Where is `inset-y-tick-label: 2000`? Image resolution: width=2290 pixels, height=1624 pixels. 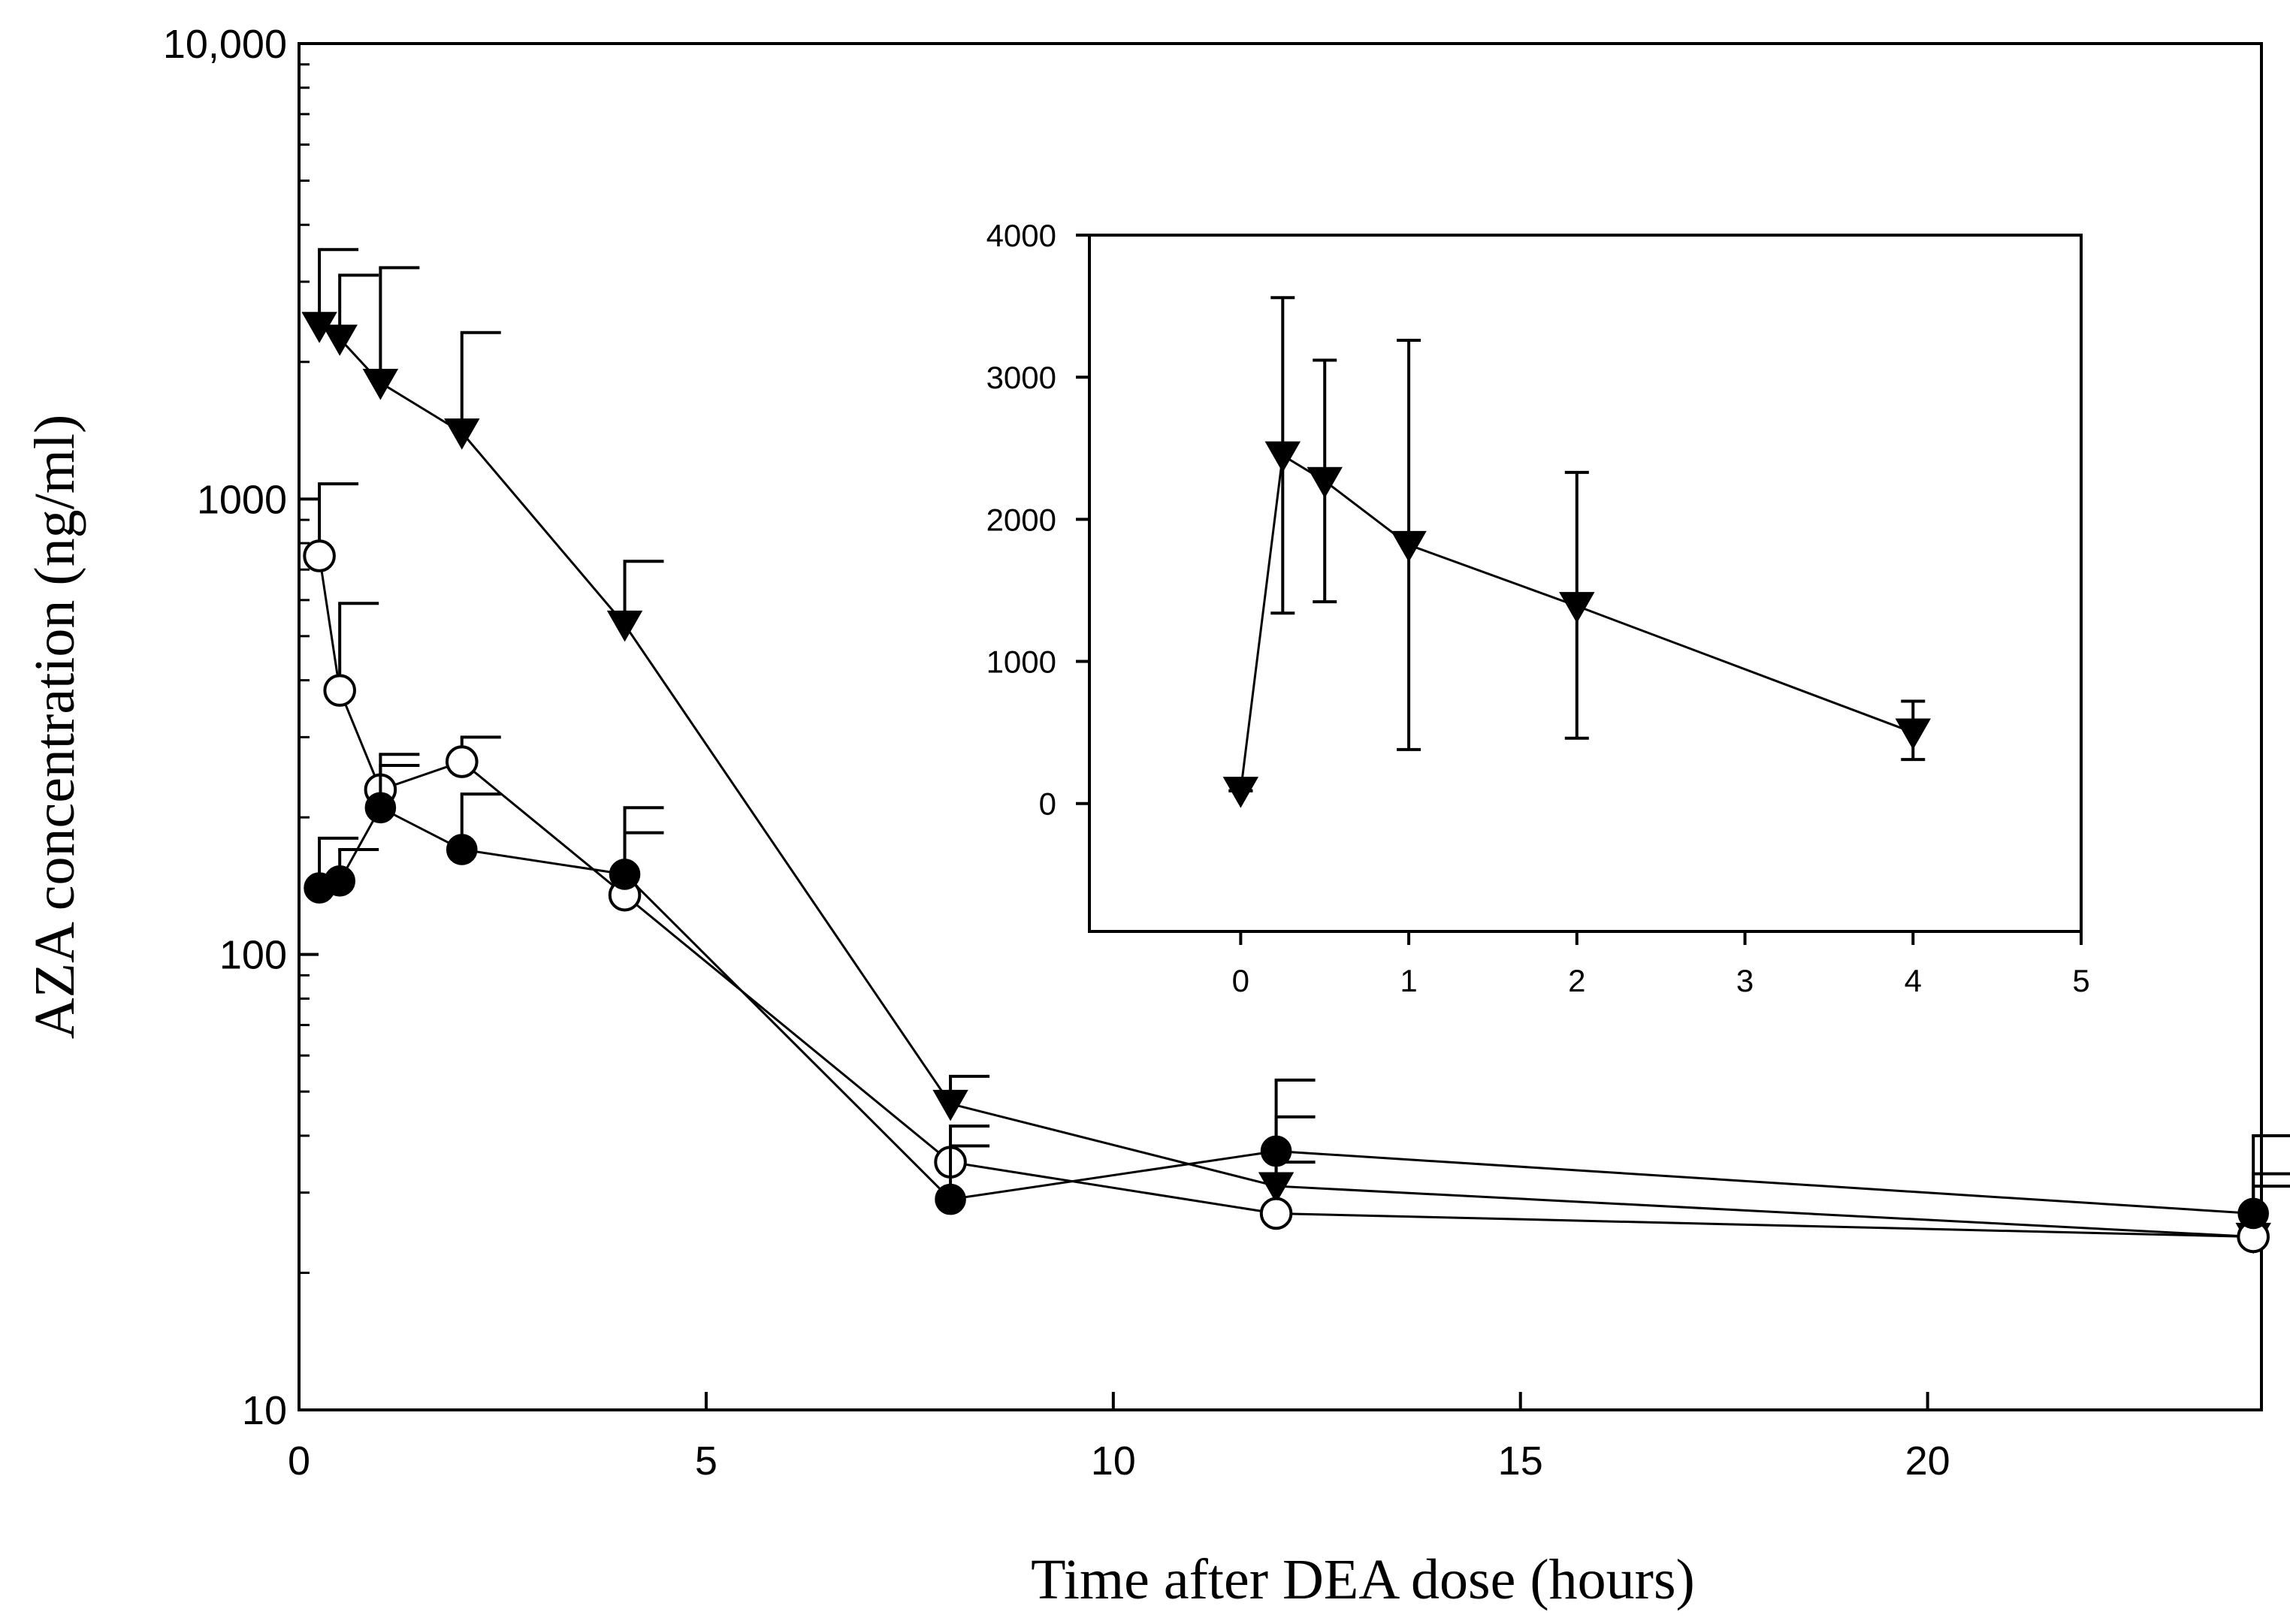 inset-y-tick-label: 2000 is located at coordinates (1021, 519).